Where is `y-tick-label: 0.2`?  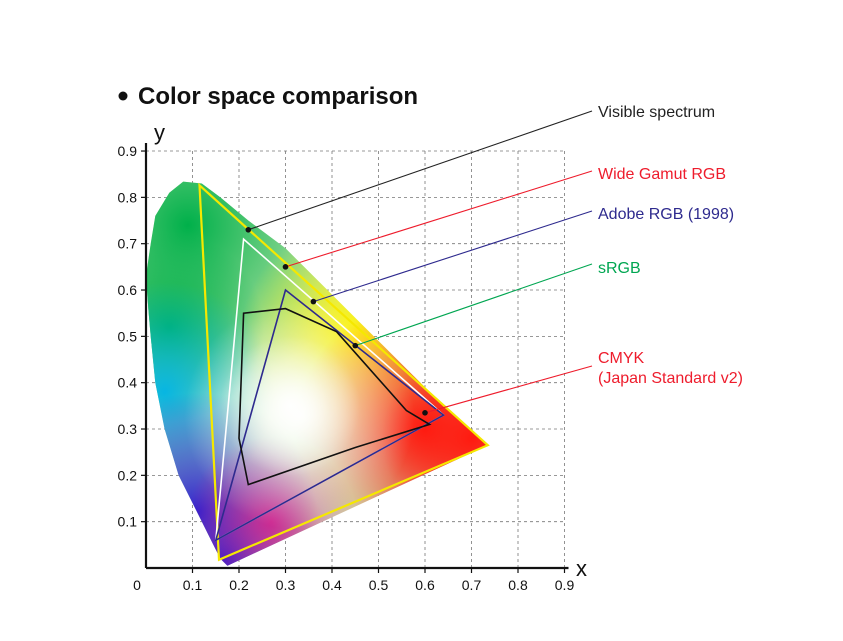 y-tick-label: 0.2 is located at coordinates (128, 475).